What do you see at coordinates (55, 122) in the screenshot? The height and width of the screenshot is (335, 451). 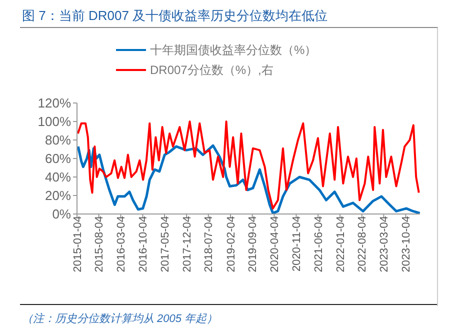 I see `y-tick-label: 100%` at bounding box center [55, 122].